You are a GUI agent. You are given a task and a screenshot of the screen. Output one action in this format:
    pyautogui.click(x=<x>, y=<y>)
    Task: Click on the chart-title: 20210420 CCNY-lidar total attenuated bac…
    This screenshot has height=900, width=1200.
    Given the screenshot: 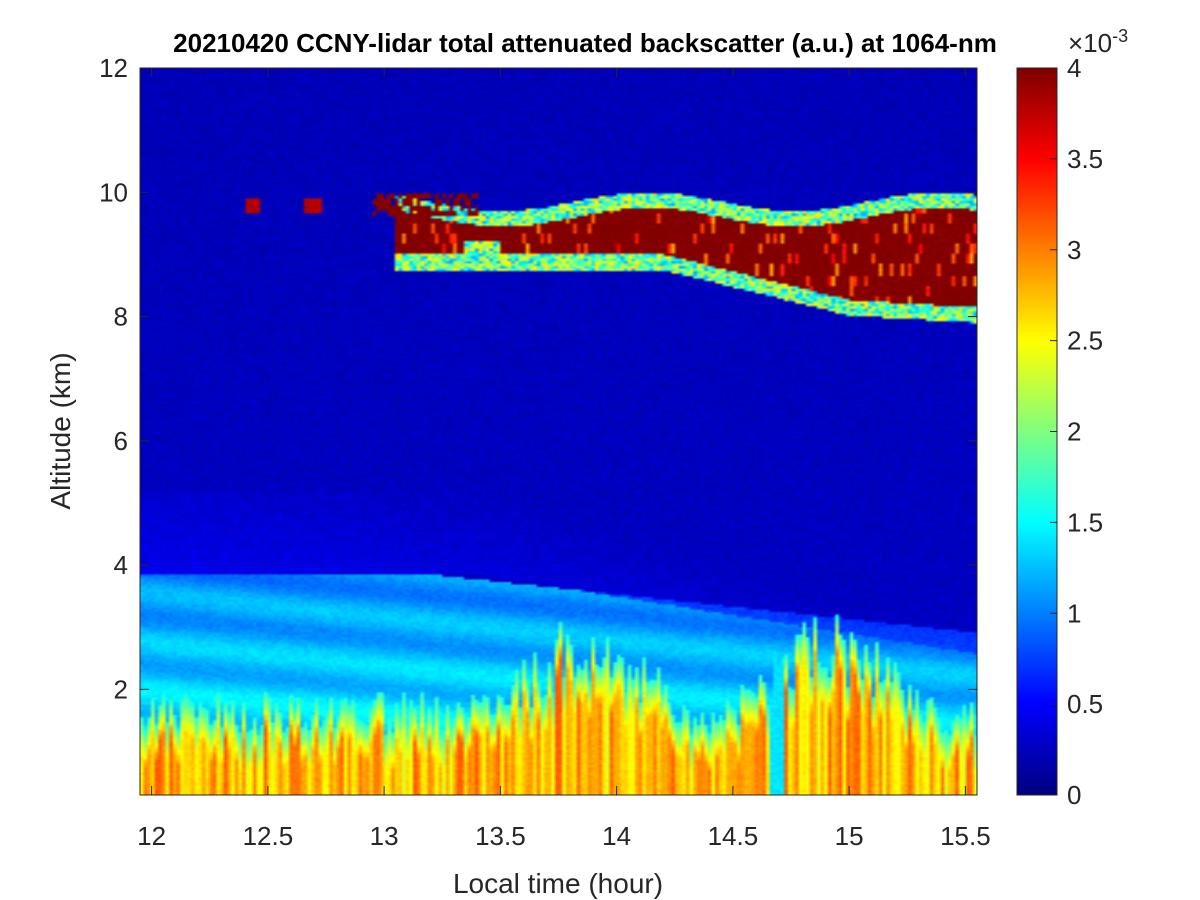 What is the action you would take?
    pyautogui.click(x=585, y=43)
    